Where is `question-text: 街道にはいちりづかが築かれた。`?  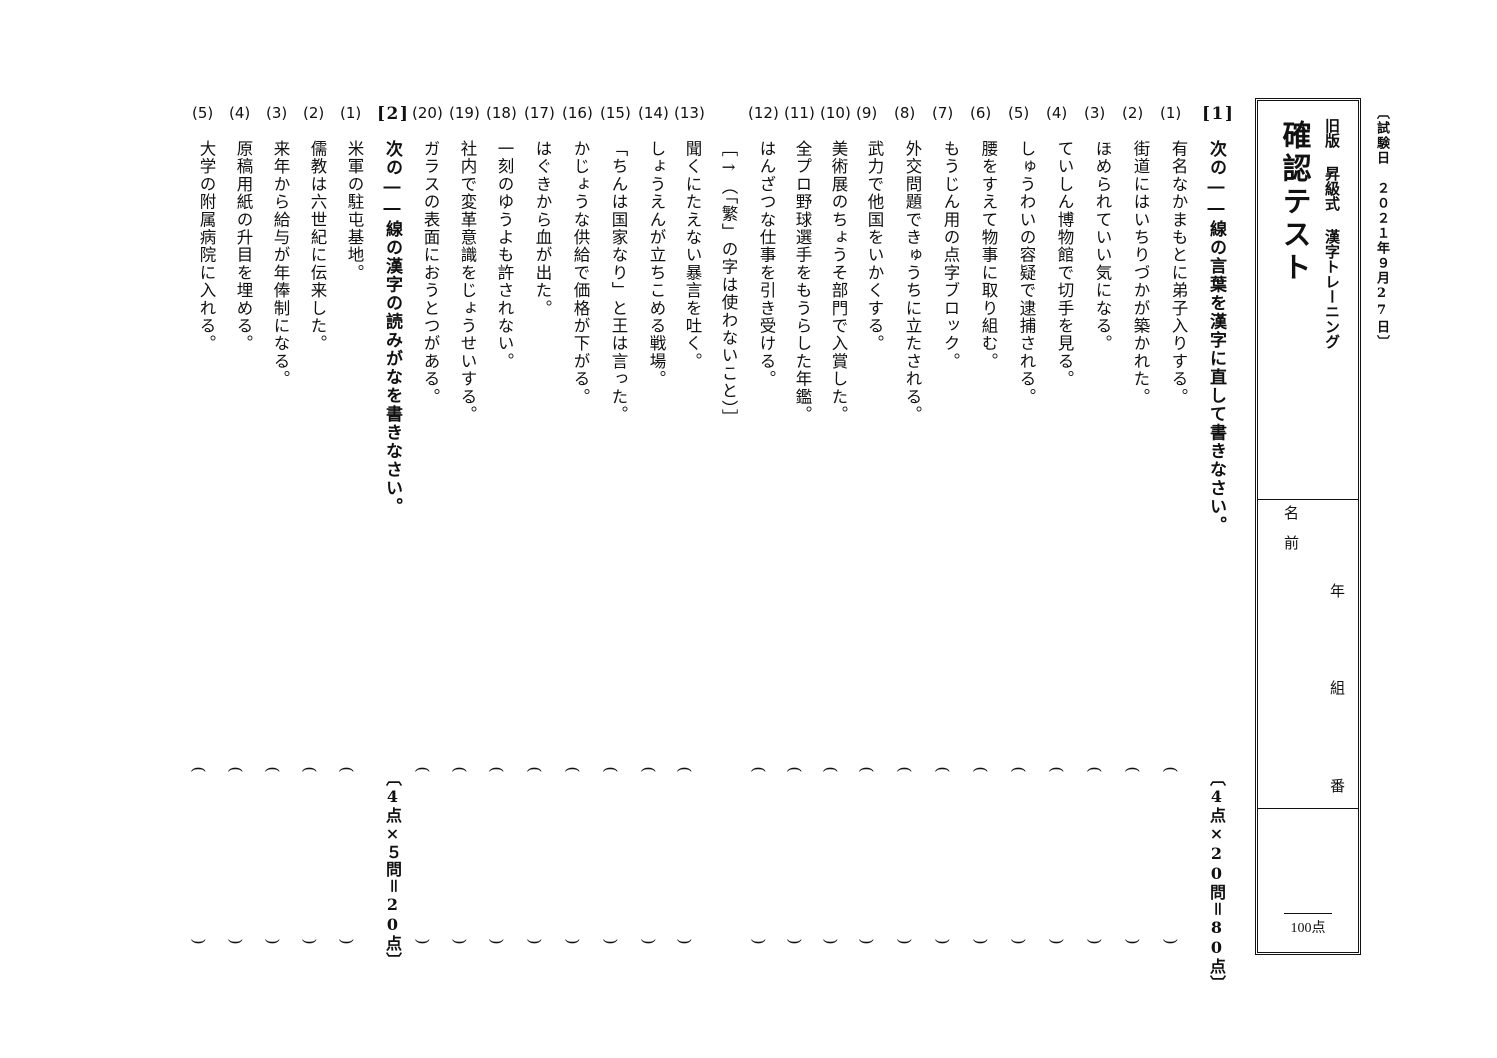 question-text: 街道にはいちりづかが築かれた。 is located at coordinates (1140, 273).